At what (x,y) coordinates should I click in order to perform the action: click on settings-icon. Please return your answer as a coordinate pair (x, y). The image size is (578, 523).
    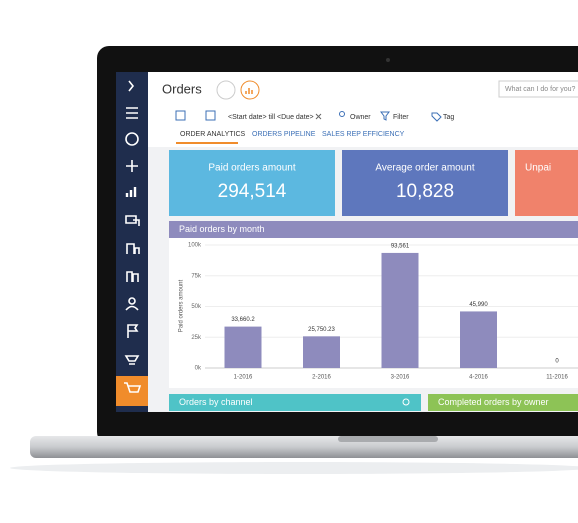
    Looking at the image, I should click on (406, 402).